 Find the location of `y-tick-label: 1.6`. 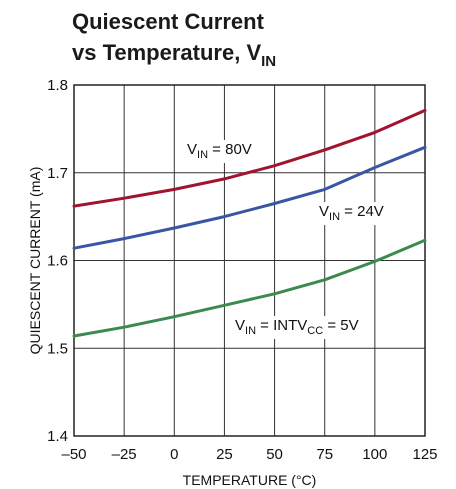

y-tick-label: 1.6 is located at coordinates (57, 261).